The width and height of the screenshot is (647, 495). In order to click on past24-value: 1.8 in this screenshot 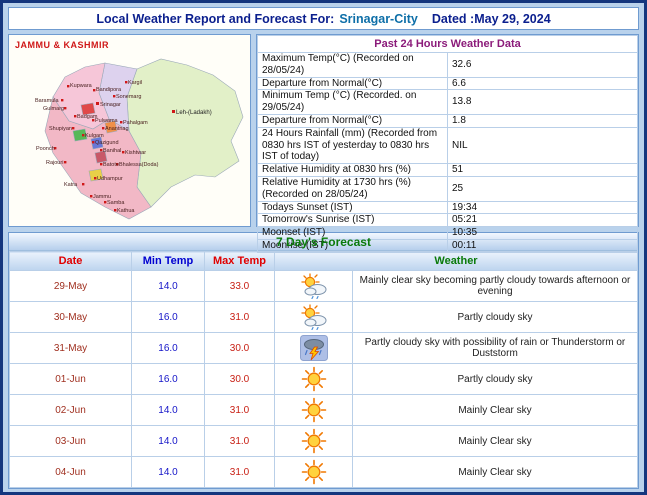, I will do `click(542, 120)`.